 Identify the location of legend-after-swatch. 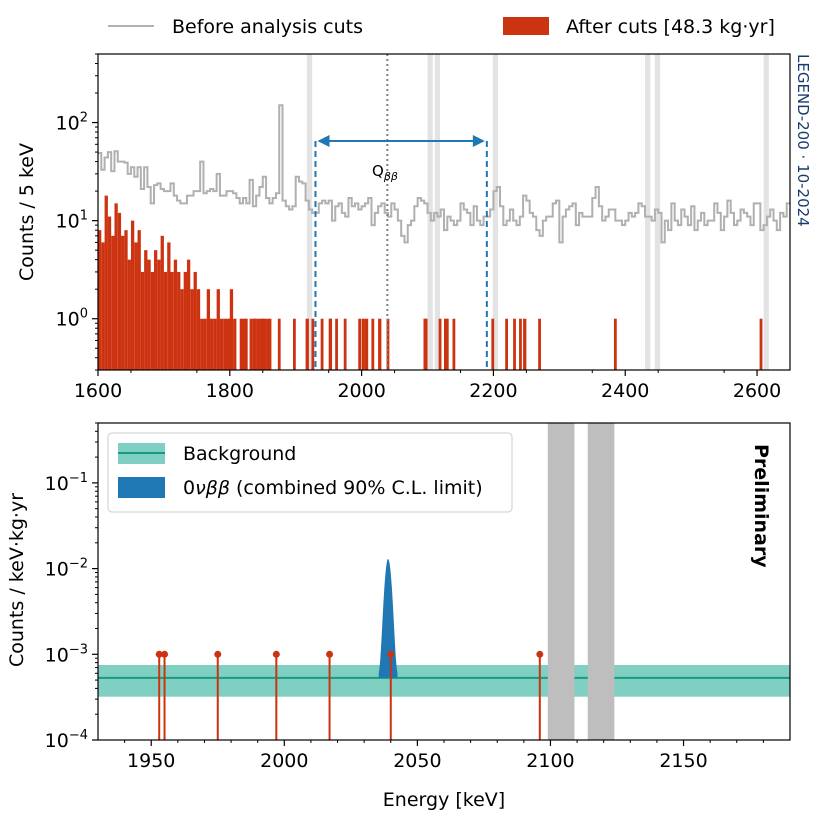
(526, 26).